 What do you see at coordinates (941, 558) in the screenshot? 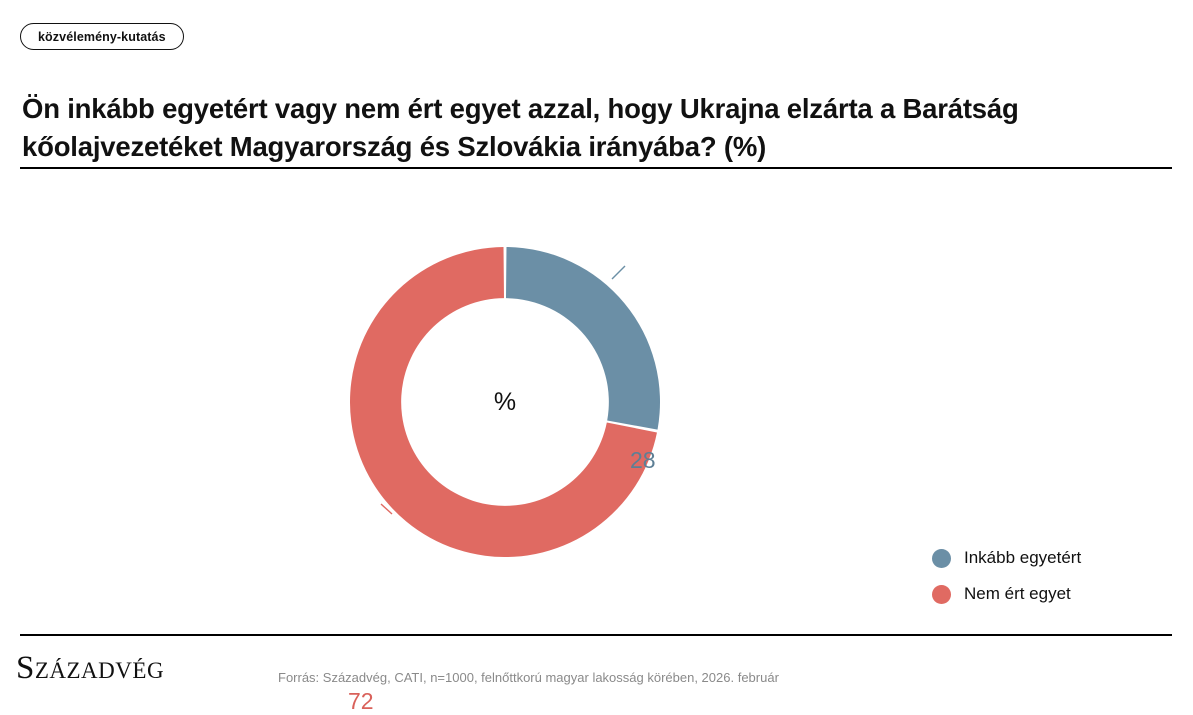
I see `legend-swatch-icon-blue` at bounding box center [941, 558].